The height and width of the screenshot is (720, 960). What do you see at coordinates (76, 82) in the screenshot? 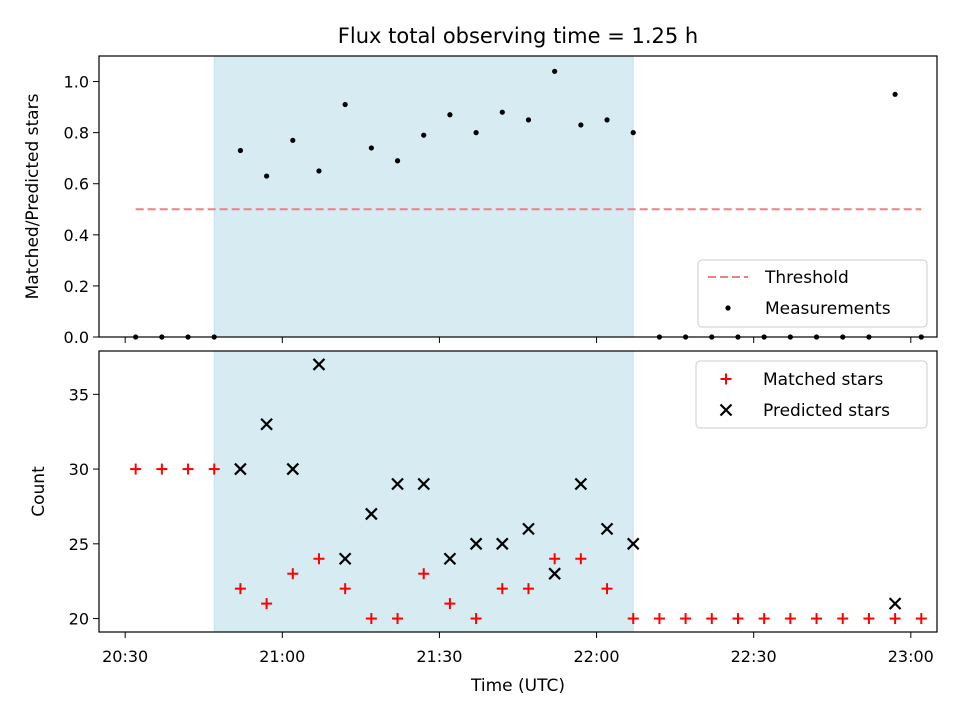
I see `top-ytick-label-5: 1.0` at bounding box center [76, 82].